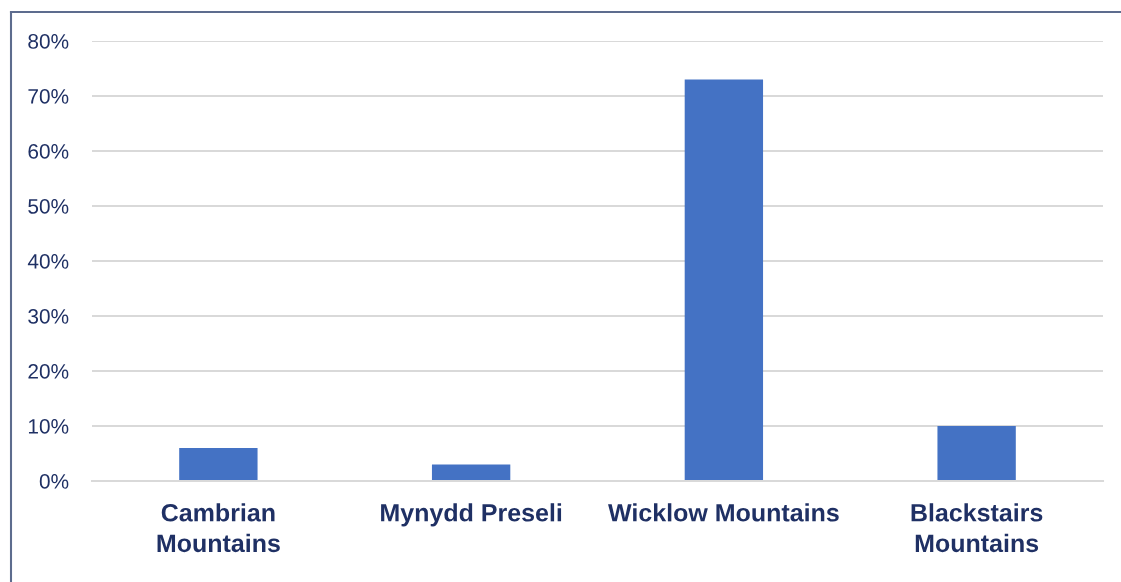 The width and height of the screenshot is (1121, 582). Describe the element at coordinates (48, 151) in the screenshot. I see `y-tick-label: 60%` at that location.